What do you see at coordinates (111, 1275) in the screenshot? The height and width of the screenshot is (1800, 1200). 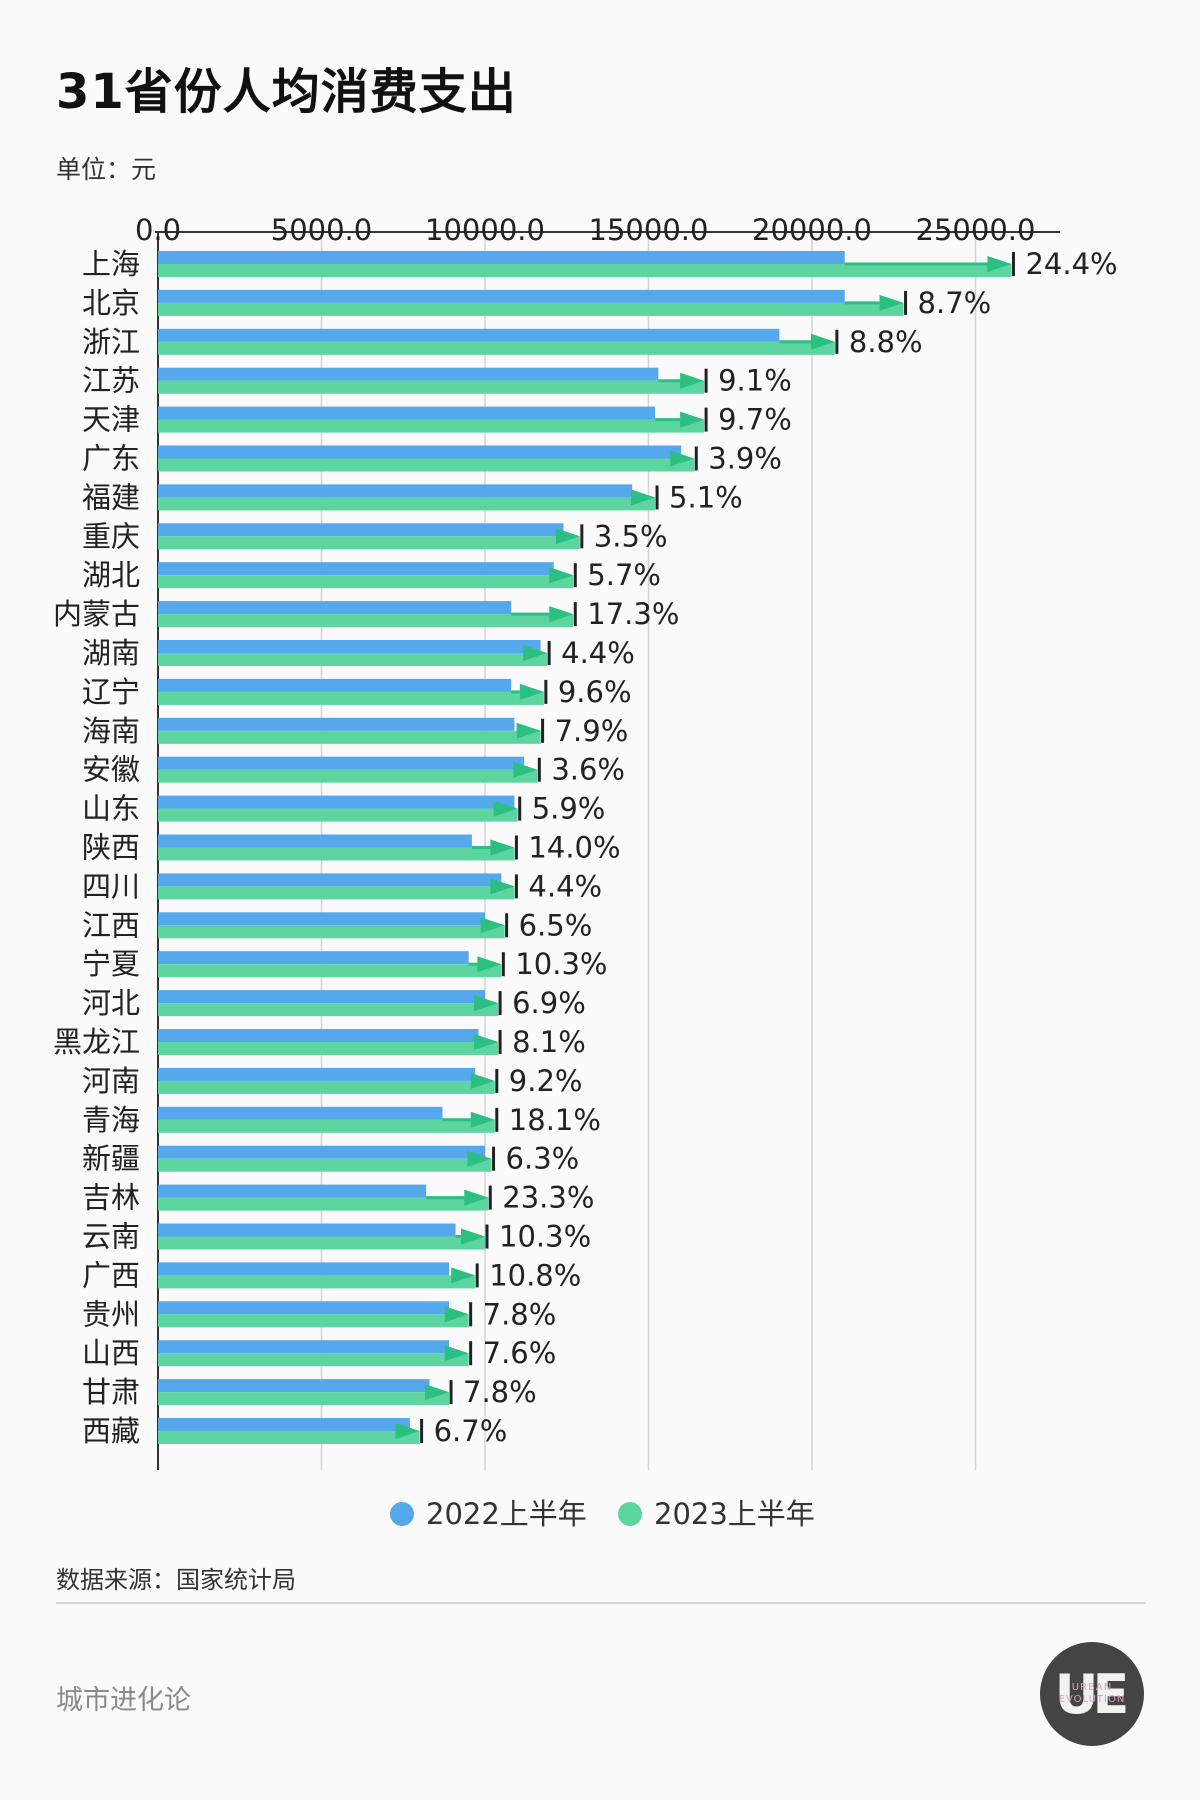 I see `province-label: 广西` at bounding box center [111, 1275].